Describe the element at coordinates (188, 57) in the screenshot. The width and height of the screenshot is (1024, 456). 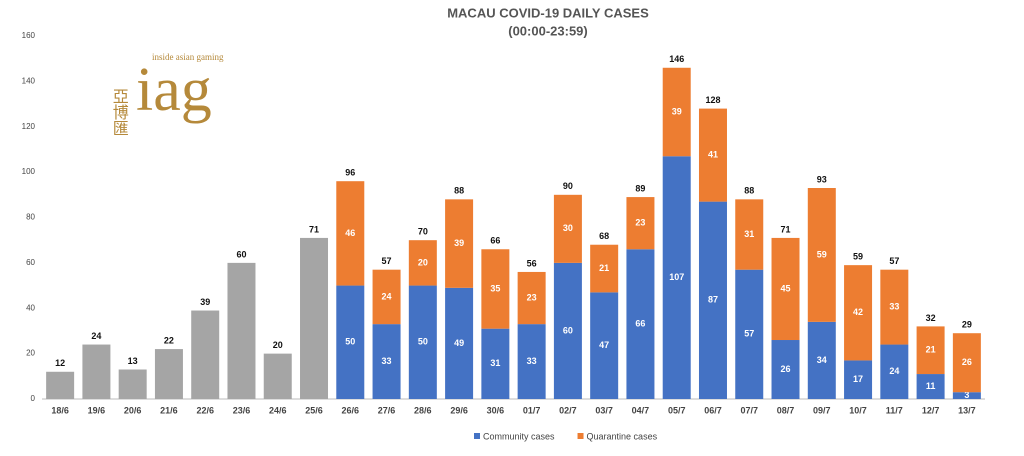
I see `logo-tagline: inside asian gaming` at that location.